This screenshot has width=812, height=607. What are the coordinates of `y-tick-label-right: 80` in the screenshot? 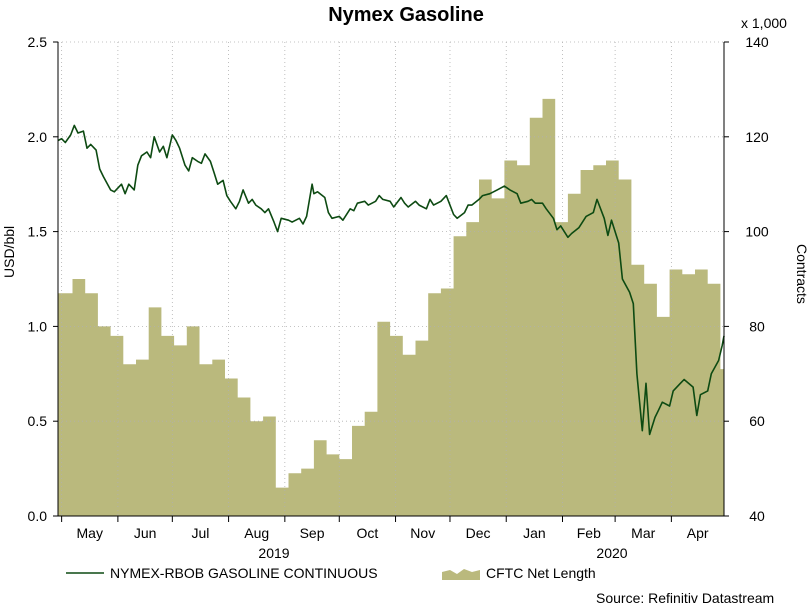 It's located at (757, 326).